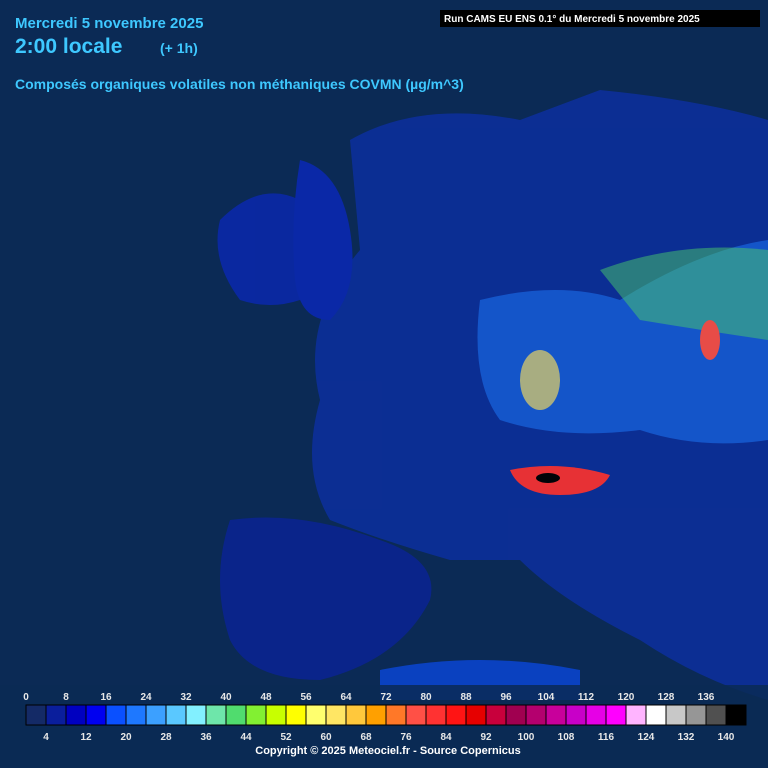 The height and width of the screenshot is (768, 768). I want to click on po-valley-peak, so click(548, 478).